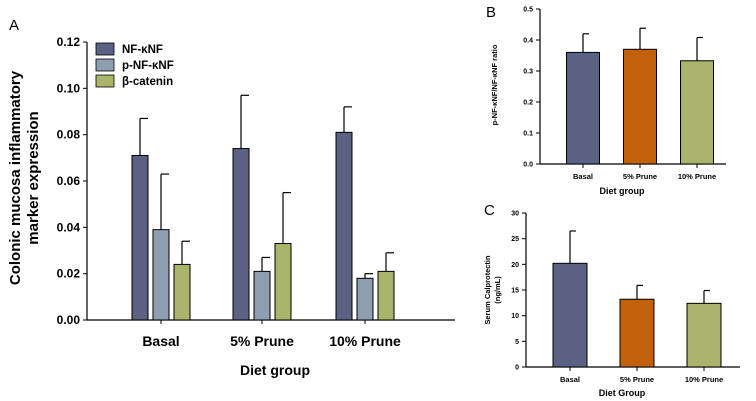 The width and height of the screenshot is (756, 401). What do you see at coordinates (515, 291) in the screenshot?
I see `panel-c-y-tick-label: 15` at bounding box center [515, 291].